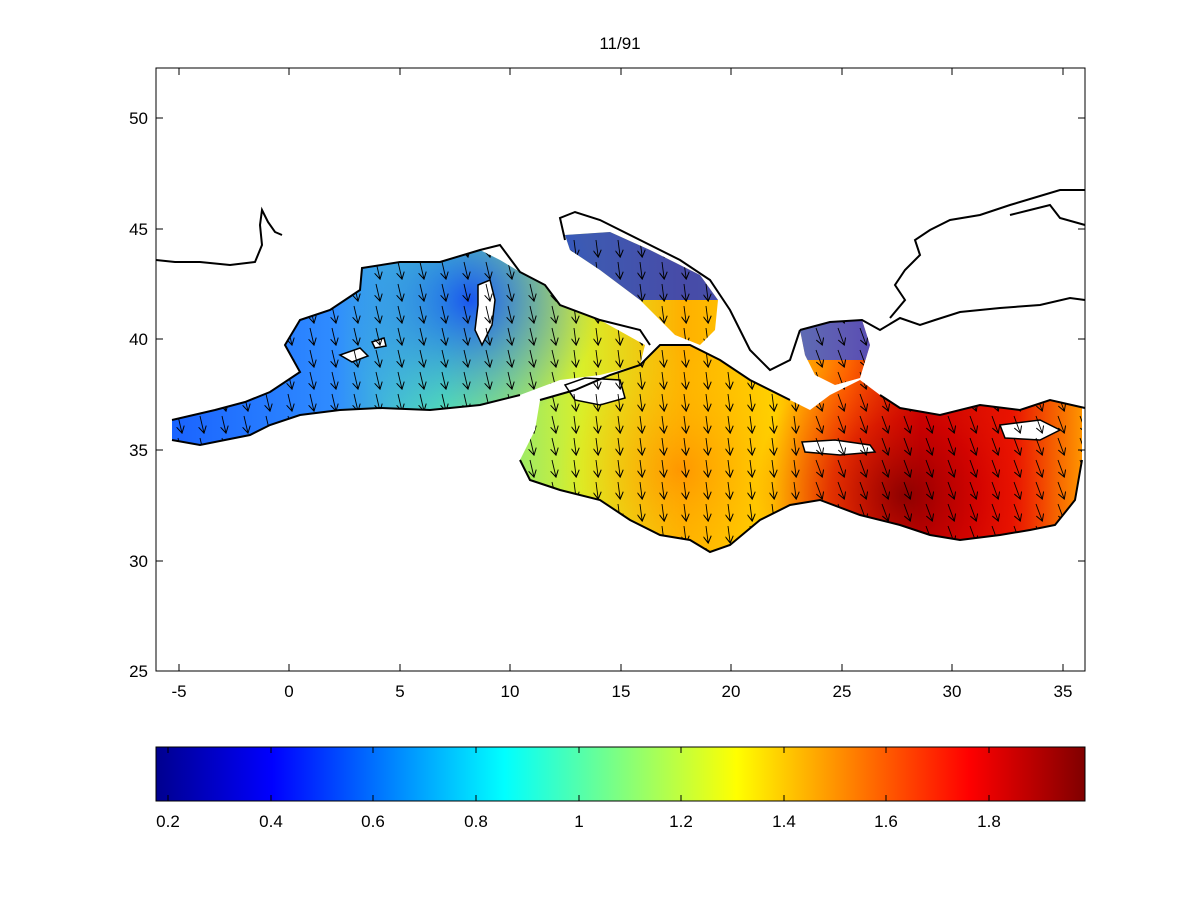 The width and height of the screenshot is (1200, 901). I want to click on x-tick-label: 25, so click(842, 691).